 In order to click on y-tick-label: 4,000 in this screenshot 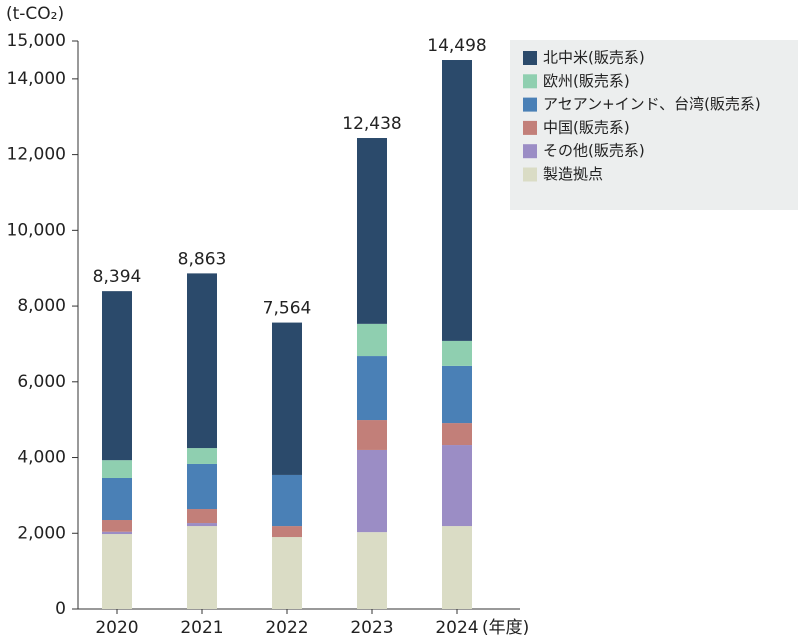, I will do `click(41, 458)`.